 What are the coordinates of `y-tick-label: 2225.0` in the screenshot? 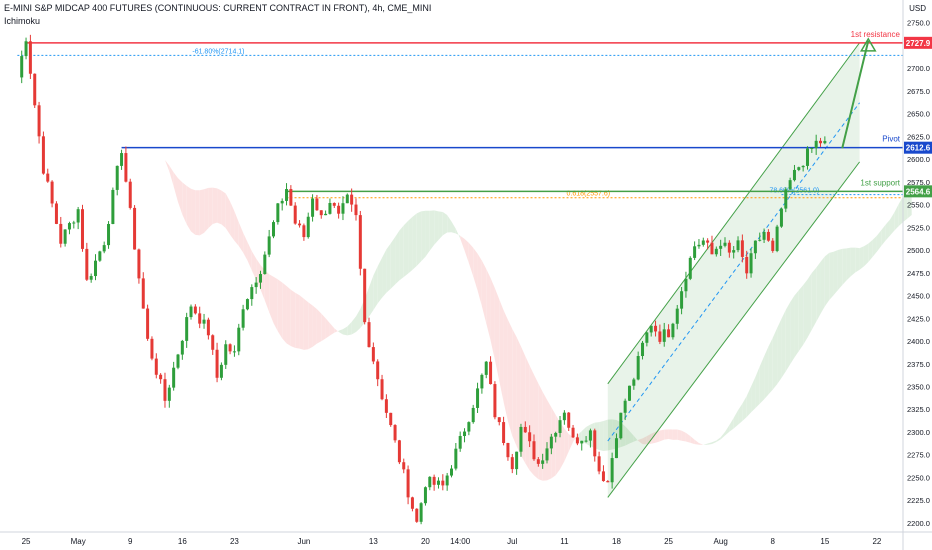 It's located at (918, 500).